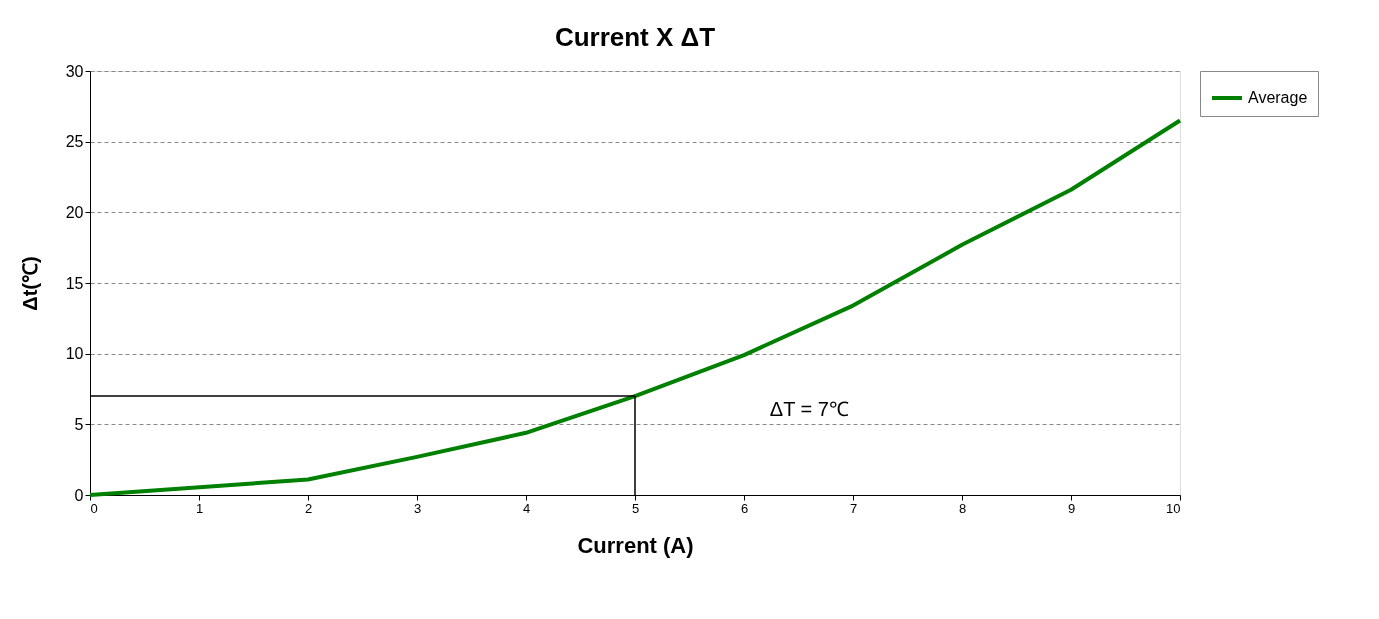  I want to click on y-axis-title: Δt(℃), so click(29, 283).